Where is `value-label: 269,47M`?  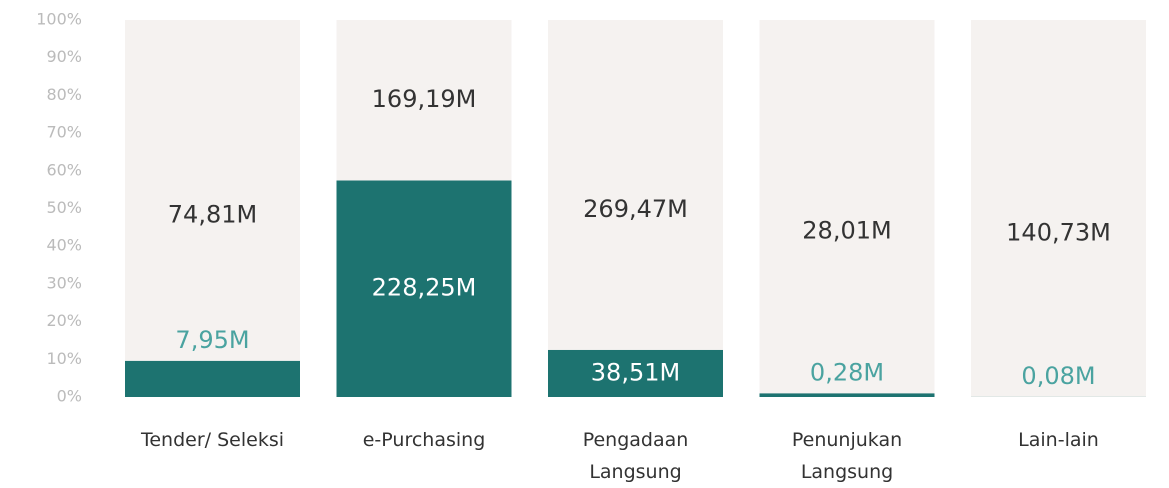 value-label: 269,47M is located at coordinates (635, 209).